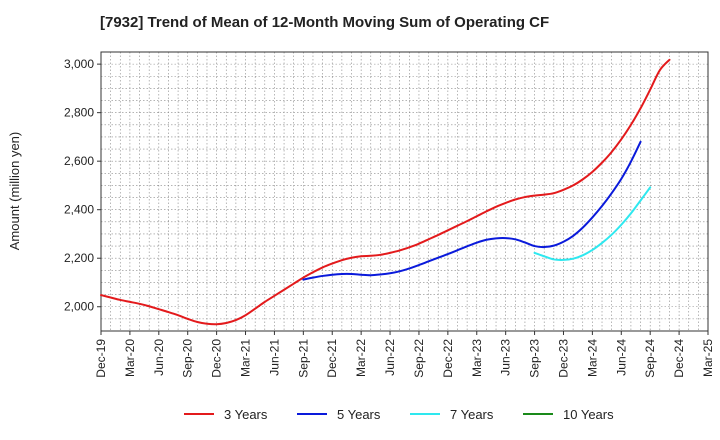 Image resolution: width=720 pixels, height=440 pixels. I want to click on y-tick-label: 2,200, so click(79, 258).